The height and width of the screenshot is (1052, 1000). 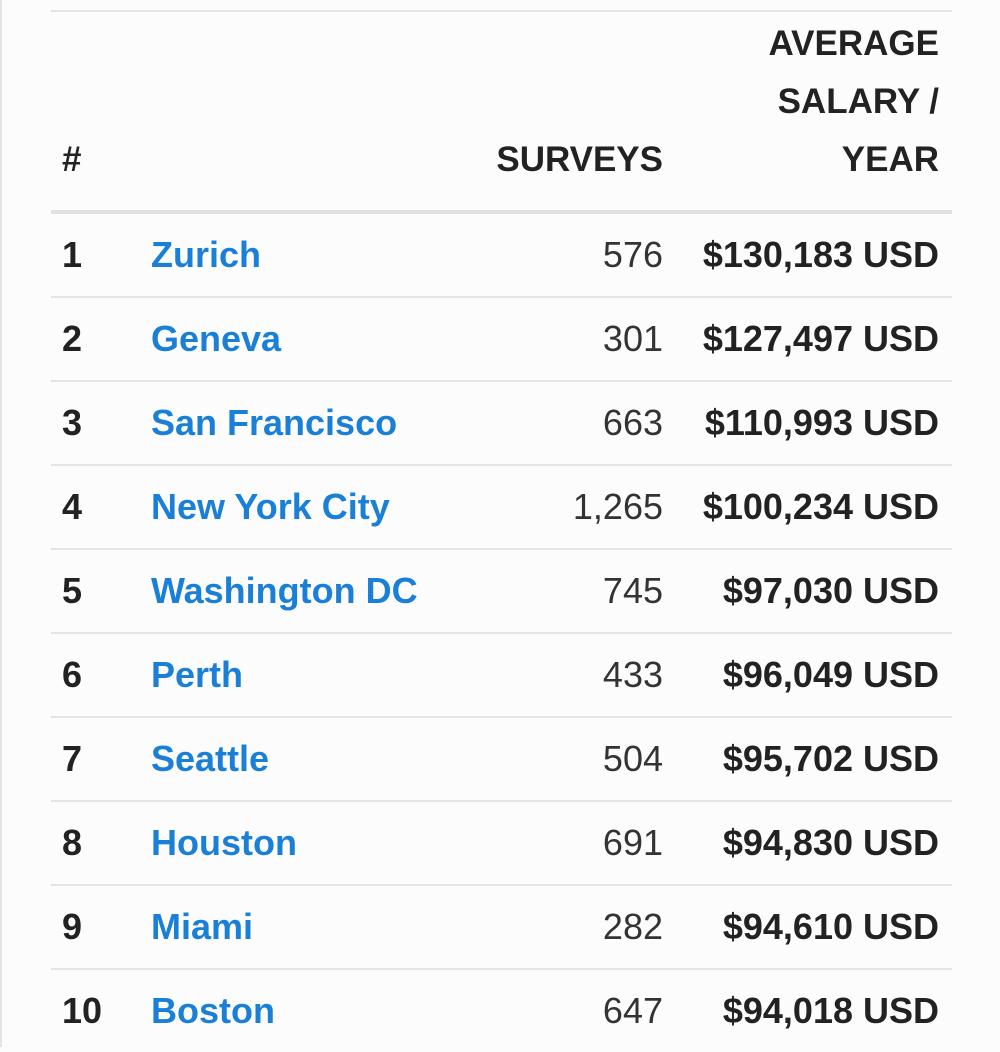 What do you see at coordinates (577, 843) in the screenshot?
I see `surveys-cell: 691` at bounding box center [577, 843].